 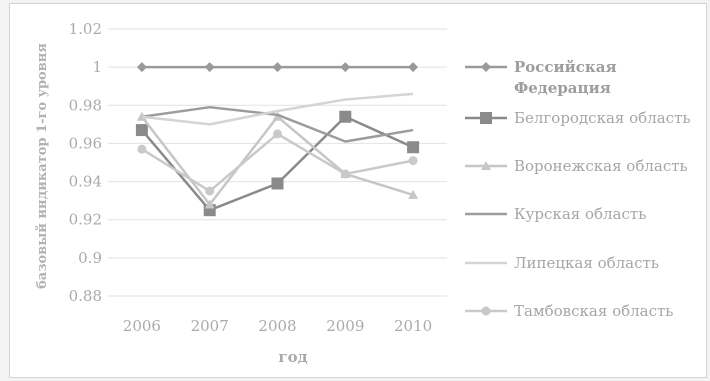 I want to click on y-tick-label: 0.98, so click(x=85, y=105).